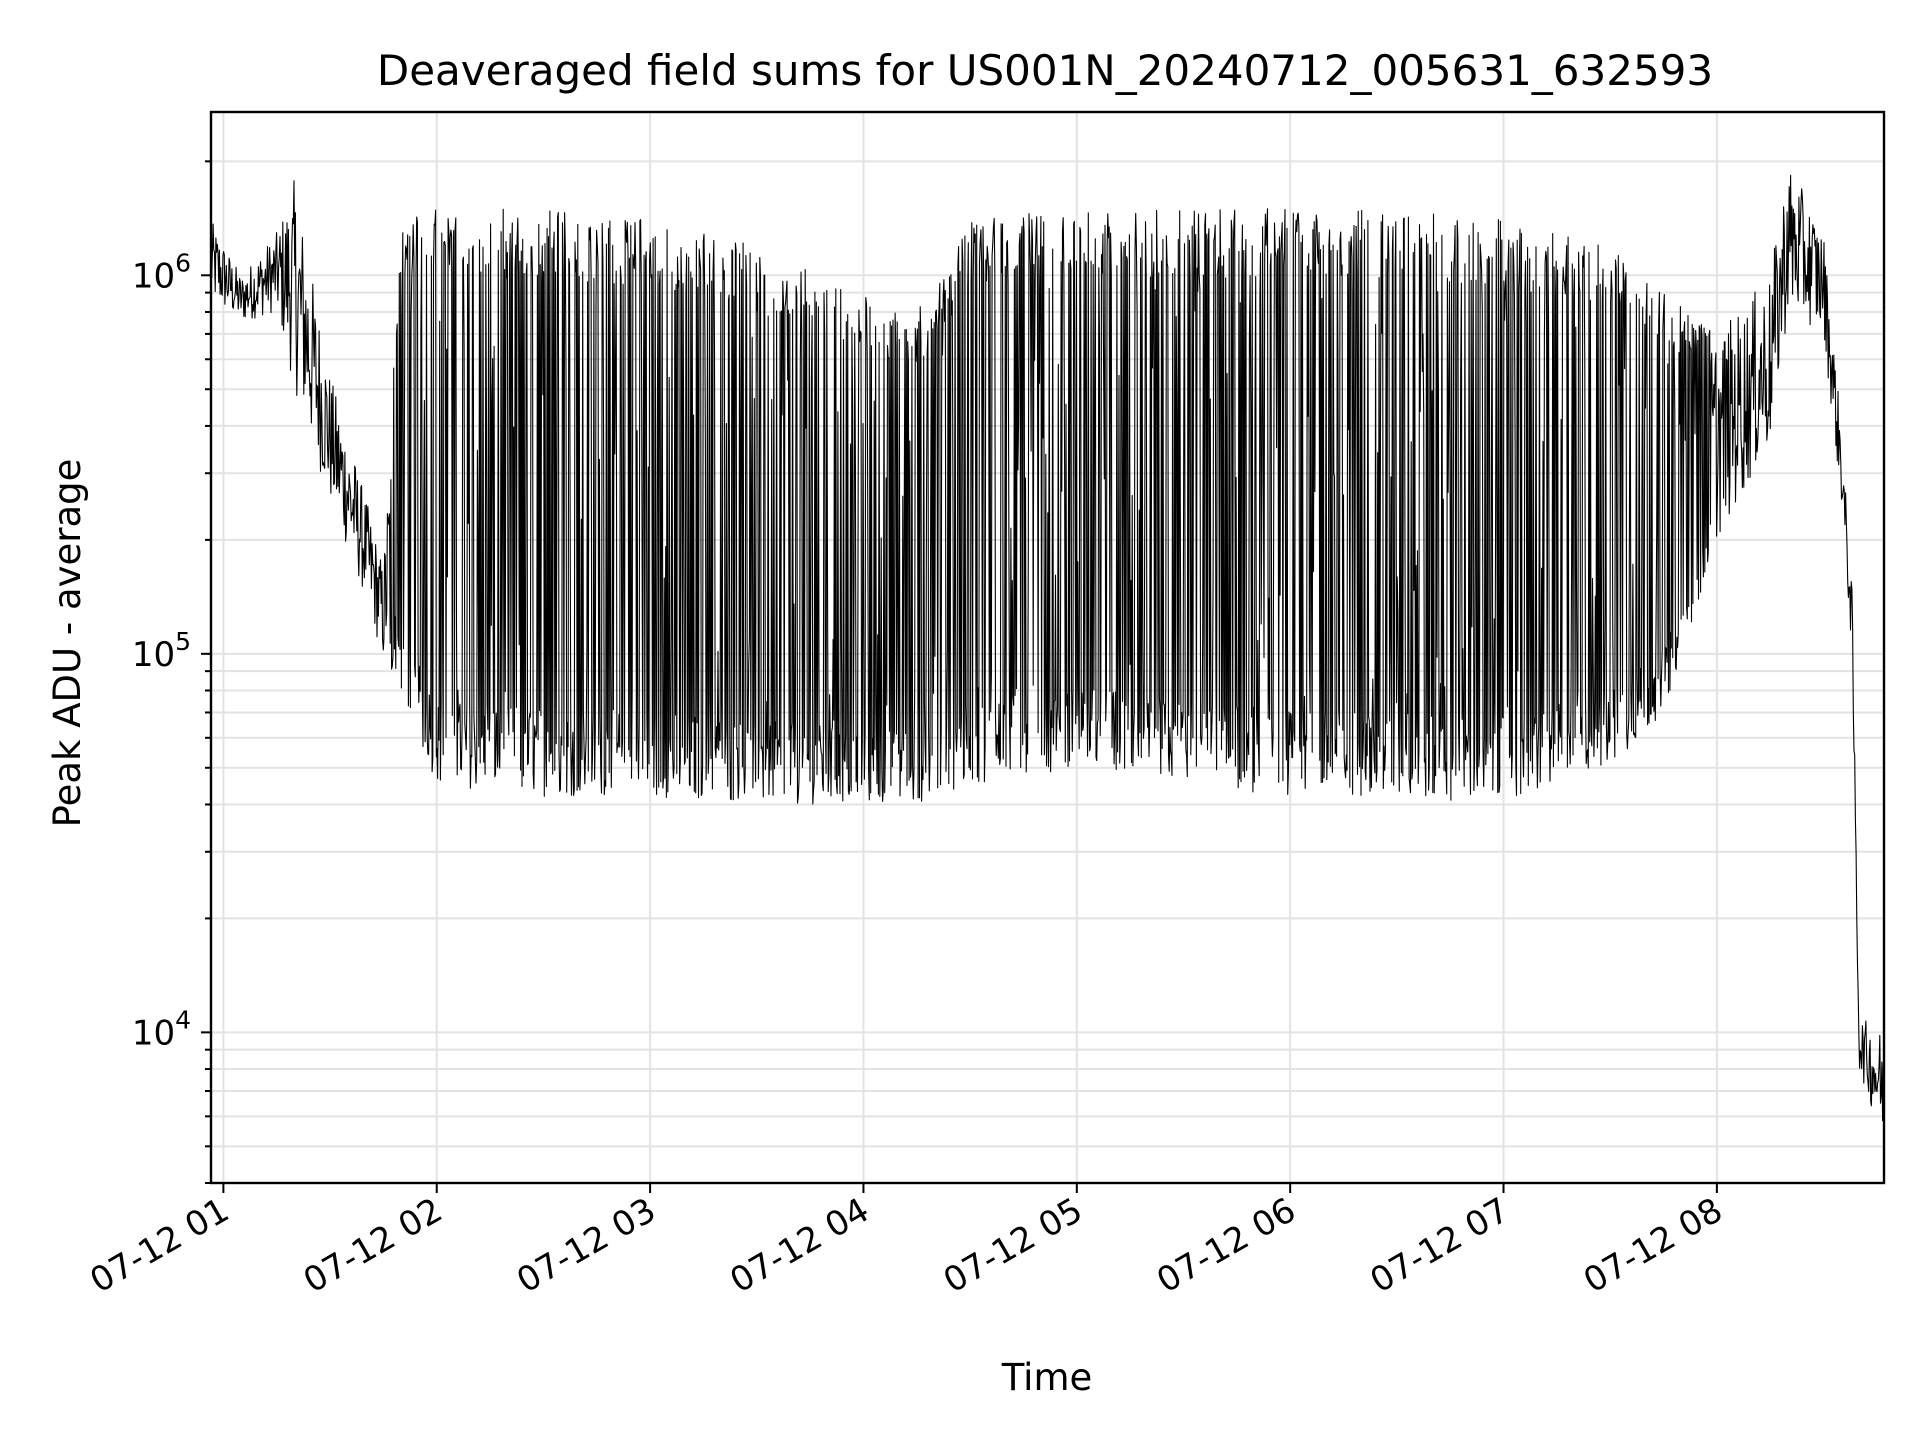 The height and width of the screenshot is (1440, 1920). What do you see at coordinates (161, 272) in the screenshot?
I see `y-tick-label: 10⁶` at bounding box center [161, 272].